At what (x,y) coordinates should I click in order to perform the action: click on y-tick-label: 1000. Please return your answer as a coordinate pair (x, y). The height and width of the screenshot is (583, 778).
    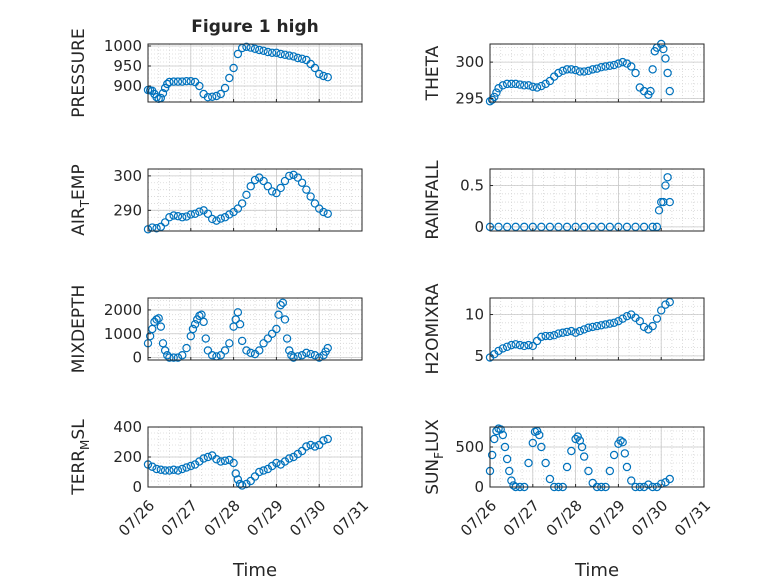
    Looking at the image, I should click on (123, 334).